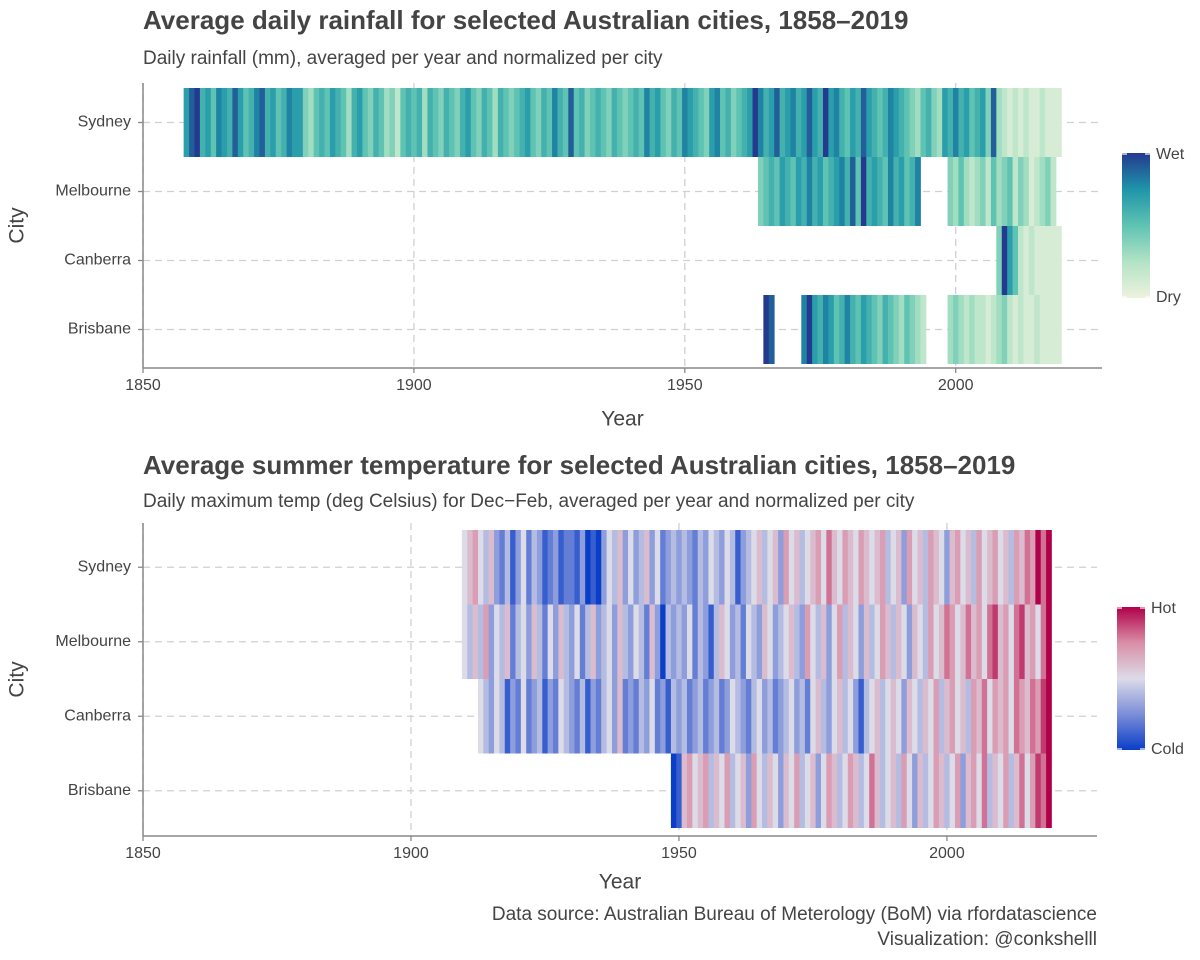  I want to click on caption: Visualization: @conkshelll, so click(987, 939).